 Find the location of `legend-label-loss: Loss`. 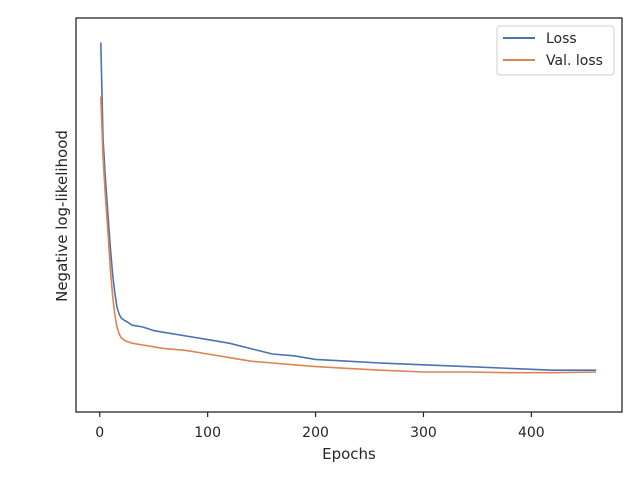

legend-label-loss: Loss is located at coordinates (561, 39).